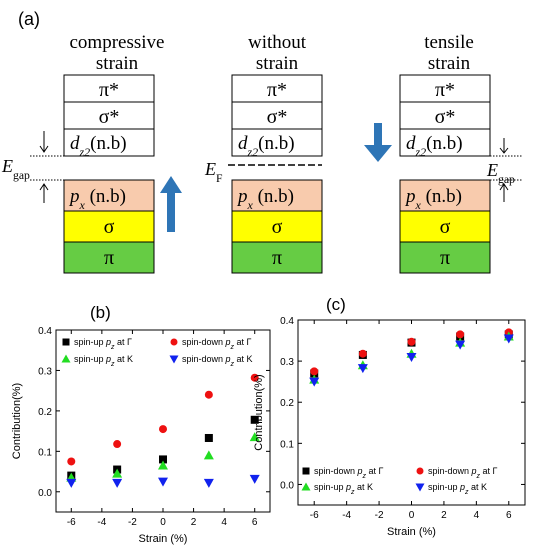 The height and width of the screenshot is (550, 534). I want to click on panel-a-label: (a), so click(29, 19).